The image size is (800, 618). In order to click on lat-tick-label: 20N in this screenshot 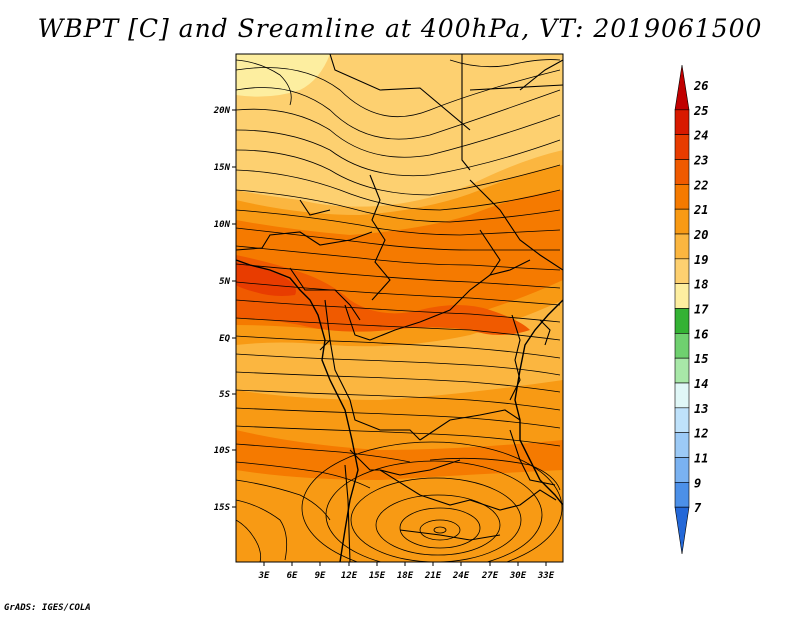, I will do `click(222, 111)`.